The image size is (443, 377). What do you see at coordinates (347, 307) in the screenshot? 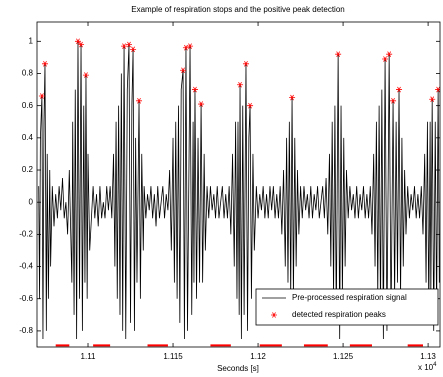
I see `legend-box` at bounding box center [347, 307].